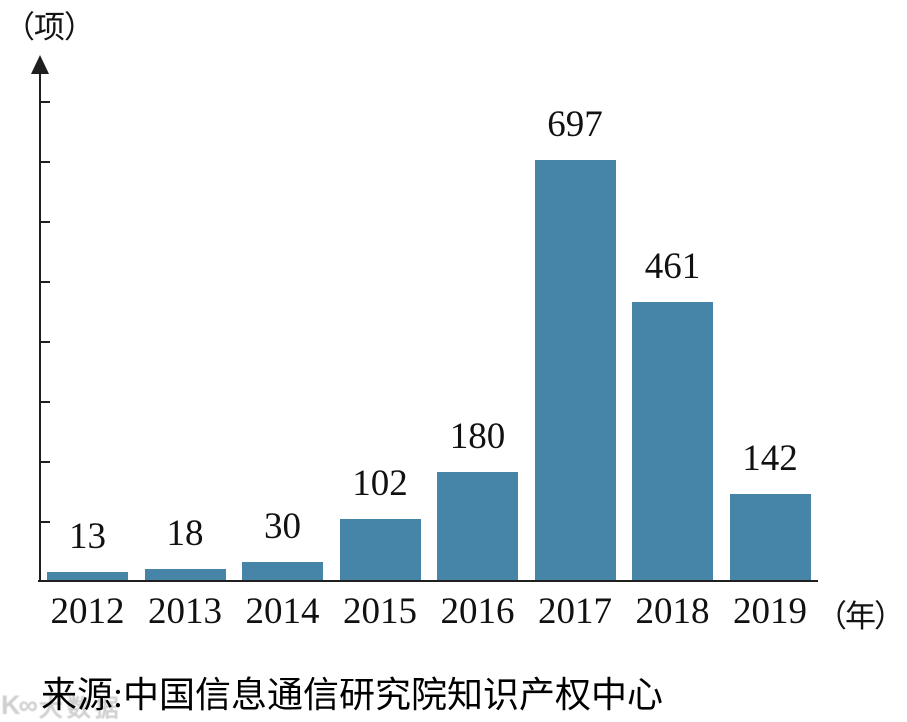  What do you see at coordinates (49, 27) in the screenshot?
I see `y-axis-unit-label: （项）` at bounding box center [49, 27].